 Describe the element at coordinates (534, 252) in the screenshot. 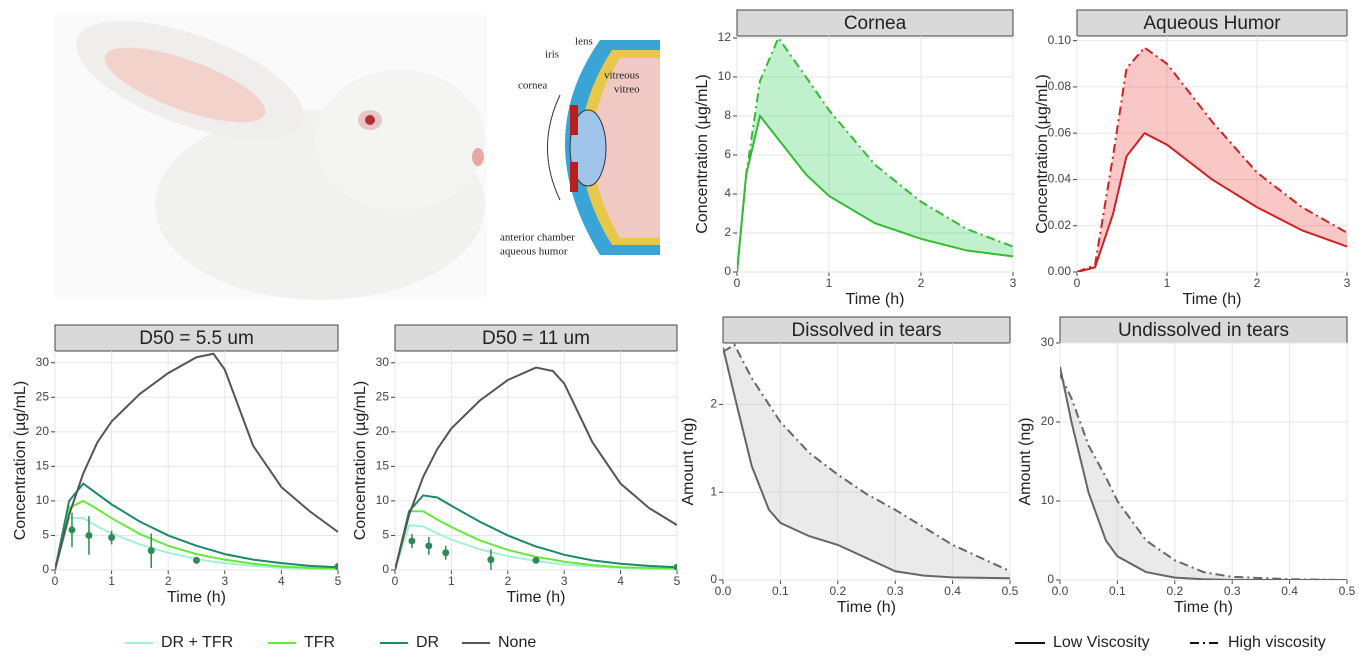

I see `eye-label: aqueous humor` at that location.